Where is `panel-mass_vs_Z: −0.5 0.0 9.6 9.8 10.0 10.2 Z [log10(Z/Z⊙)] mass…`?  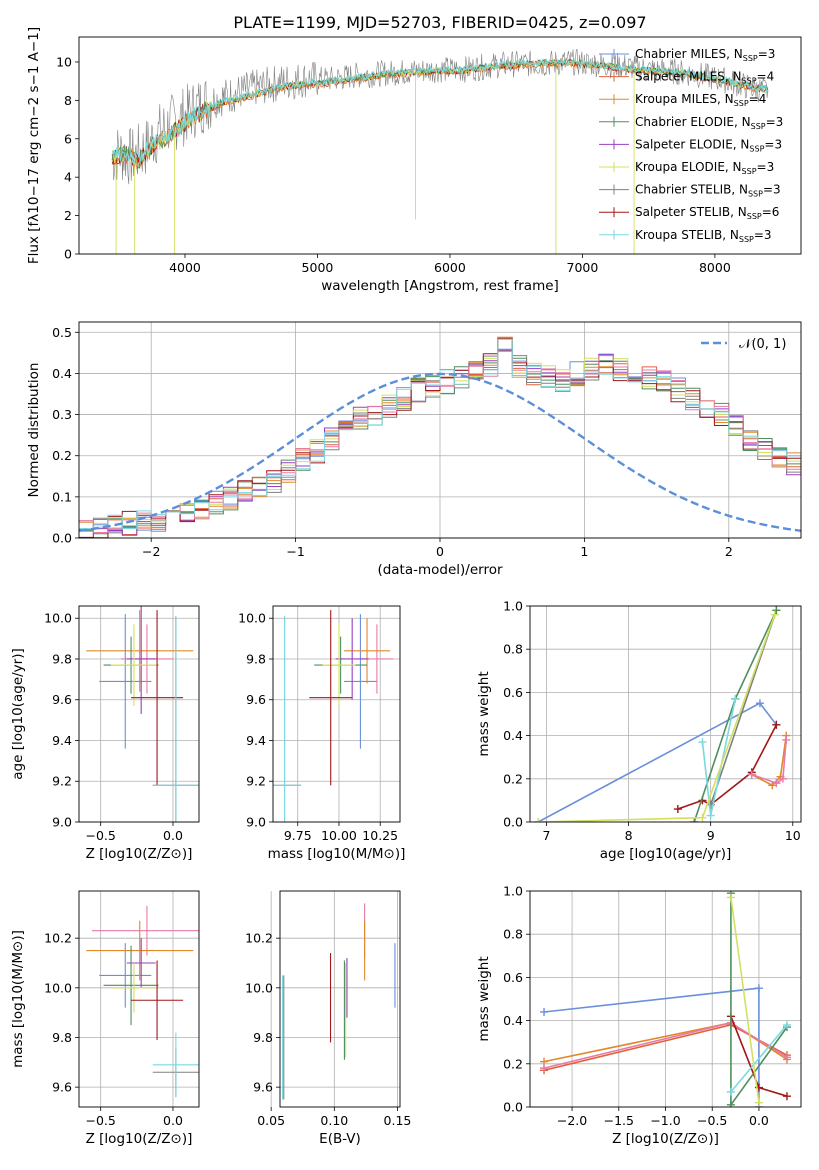
panel-mass_vs_Z: −0.5 0.0 9.6 9.8 10.0 10.2 Z [log10(Z/Z⊙)] mass… is located at coordinates (105, 1018).